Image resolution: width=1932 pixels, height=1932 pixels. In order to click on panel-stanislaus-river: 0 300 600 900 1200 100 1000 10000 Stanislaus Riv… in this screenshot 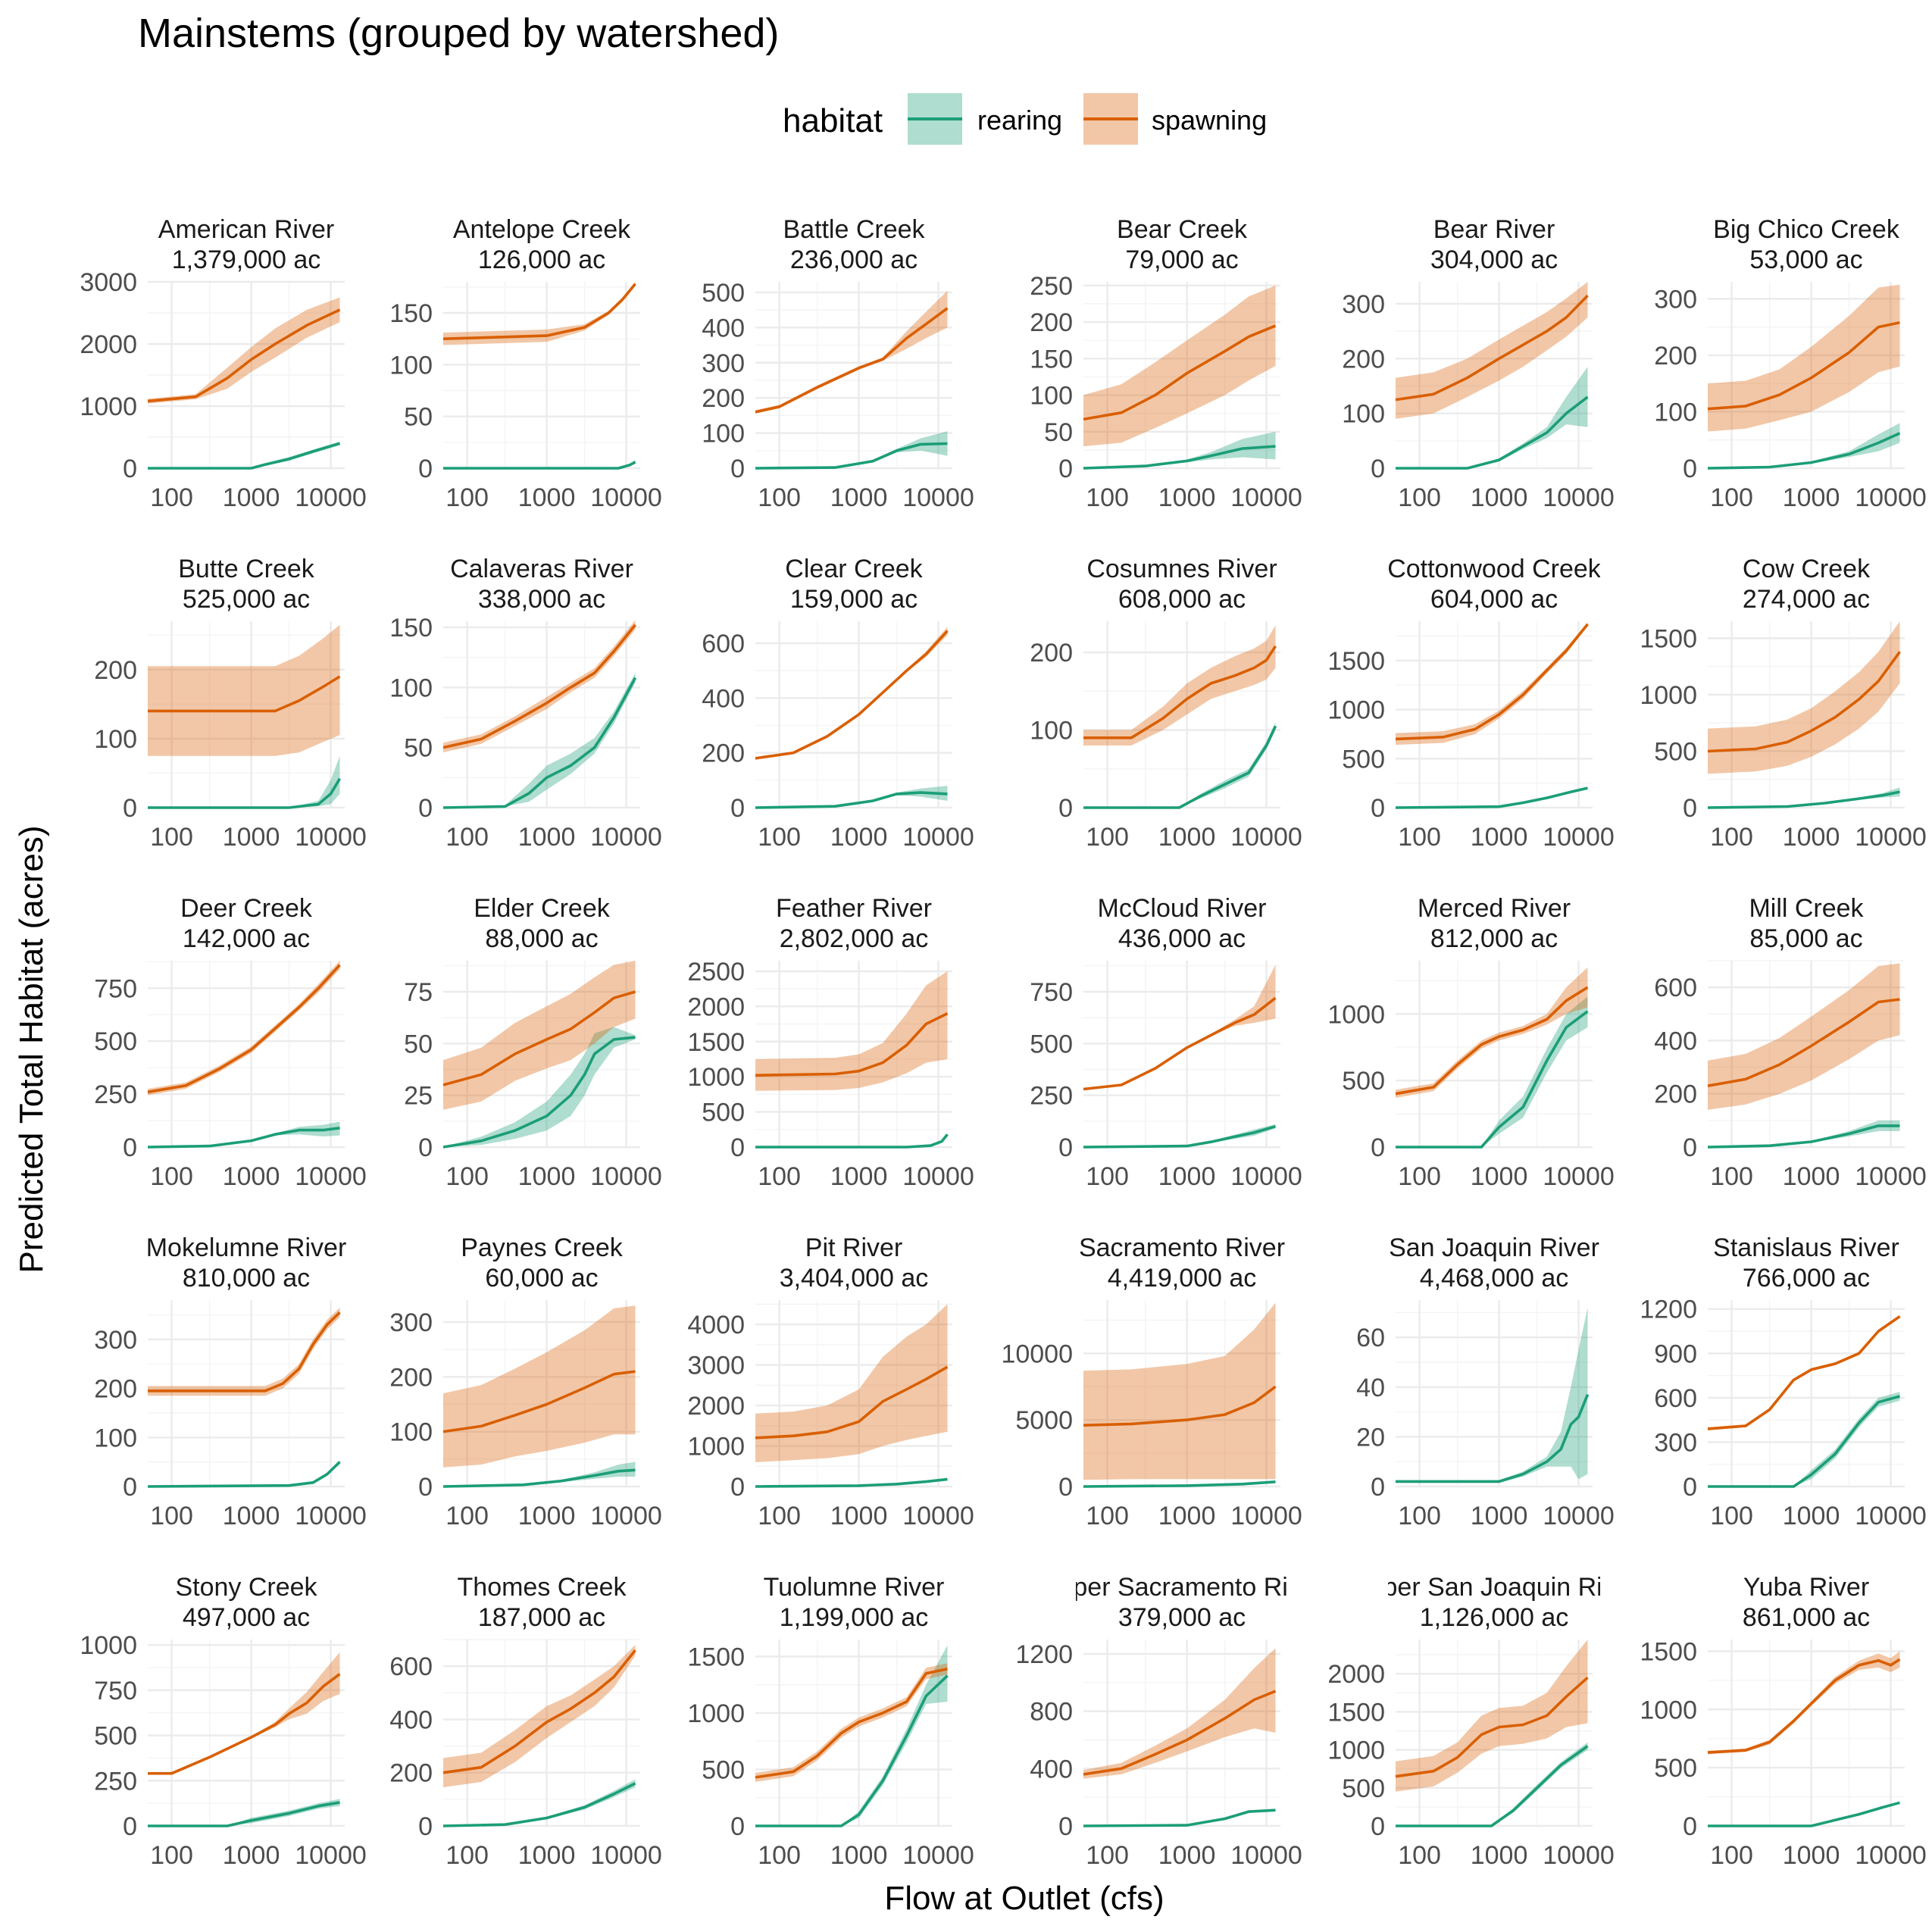, I will do `click(1783, 1381)`.